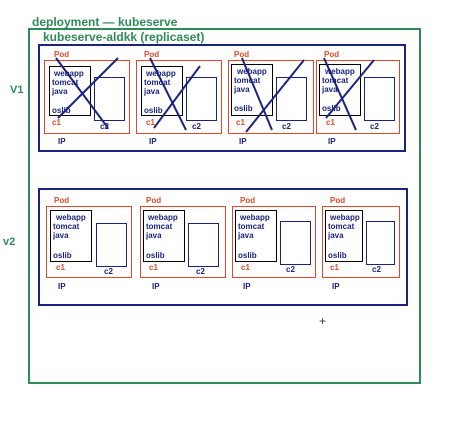 This screenshot has width=453, height=422. What do you see at coordinates (124, 37) in the screenshot?
I see `replicaset-label: kubeserve-aldkk (replicaset)` at bounding box center [124, 37].